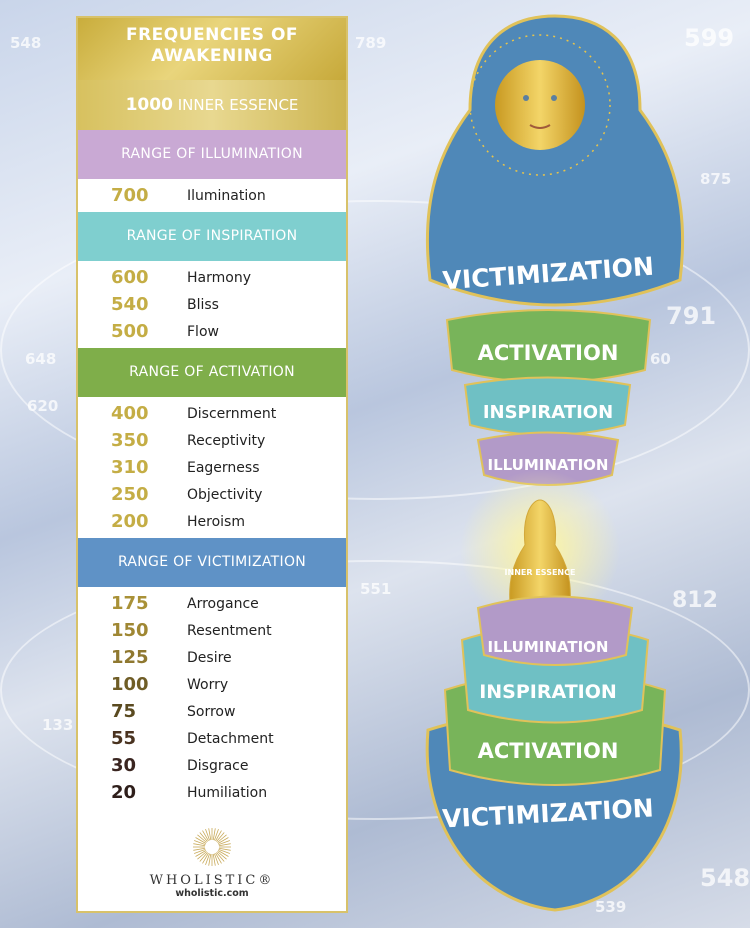 The width and height of the screenshot is (750, 928). I want to click on wholistic-logo: WHOLISTIC® wholistic.com, so click(212, 863).